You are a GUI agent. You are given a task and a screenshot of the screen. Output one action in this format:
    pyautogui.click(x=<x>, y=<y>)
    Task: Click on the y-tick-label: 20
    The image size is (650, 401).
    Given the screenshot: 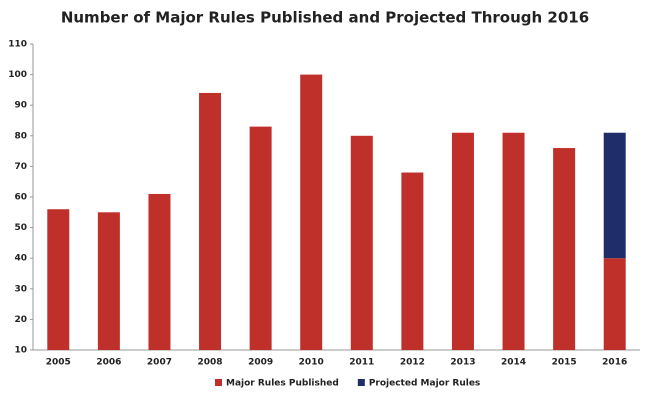 What is the action you would take?
    pyautogui.click(x=20, y=320)
    